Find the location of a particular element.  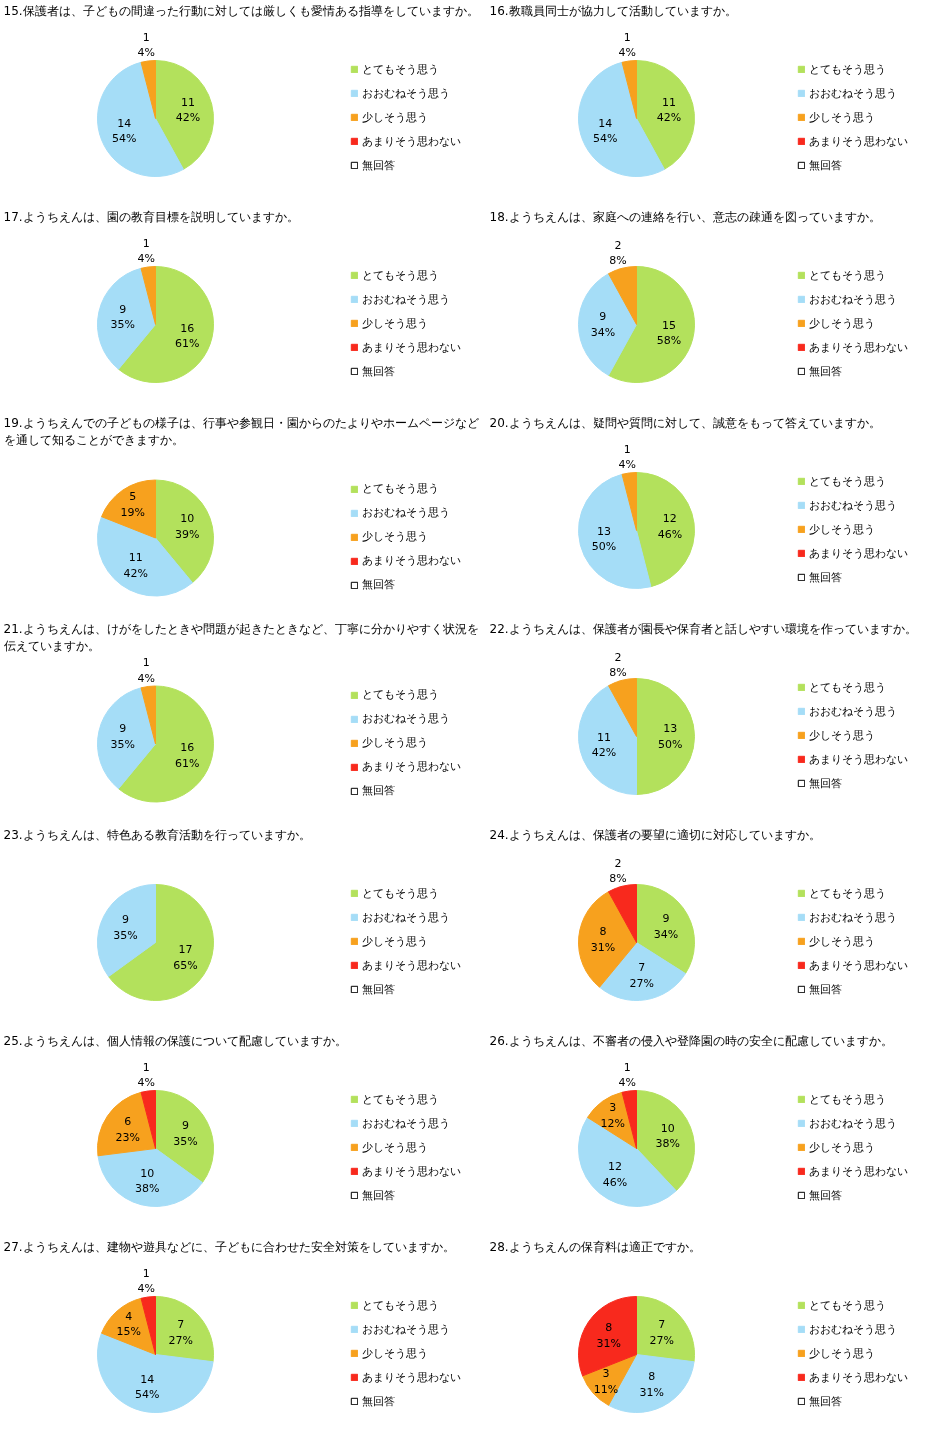

data-label: 6 23% is located at coordinates (127, 1129).